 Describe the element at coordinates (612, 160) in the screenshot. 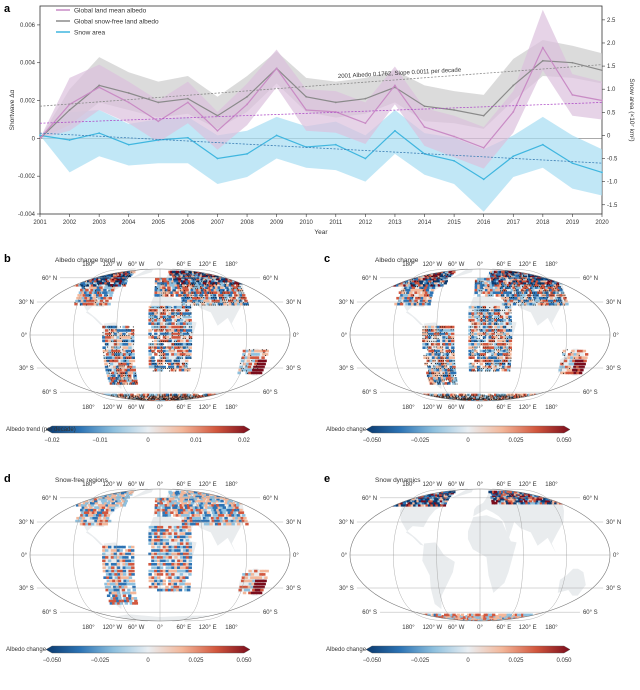

I see `ytick-right-label: -0.5` at that location.